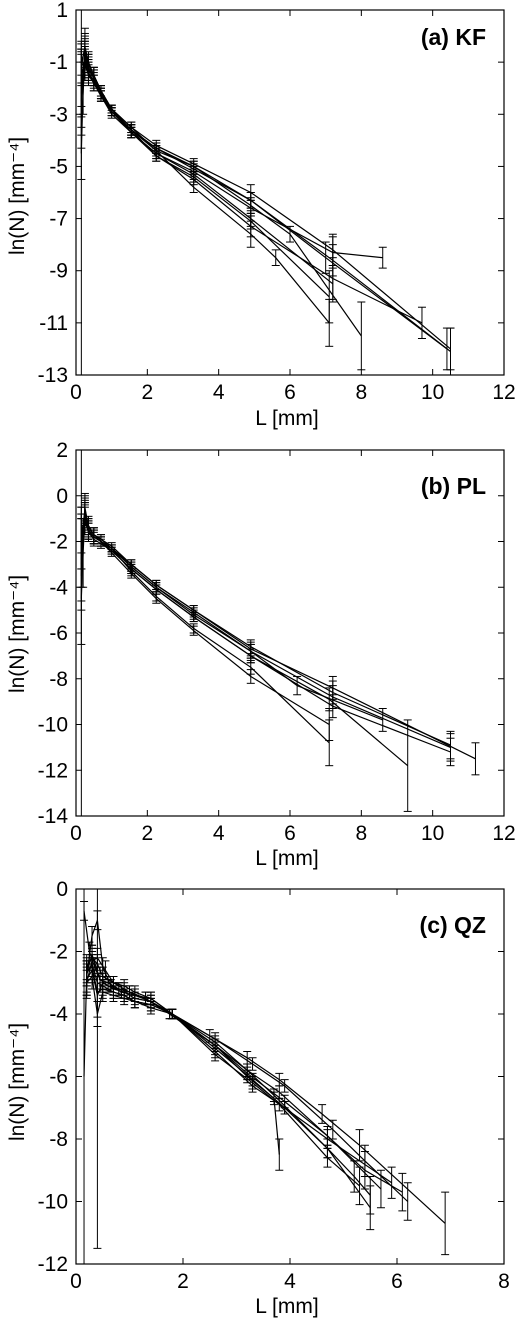 This screenshot has width=520, height=1320. What do you see at coordinates (453, 486) in the screenshot?
I see `panel-title-pl: (b) PL` at bounding box center [453, 486].